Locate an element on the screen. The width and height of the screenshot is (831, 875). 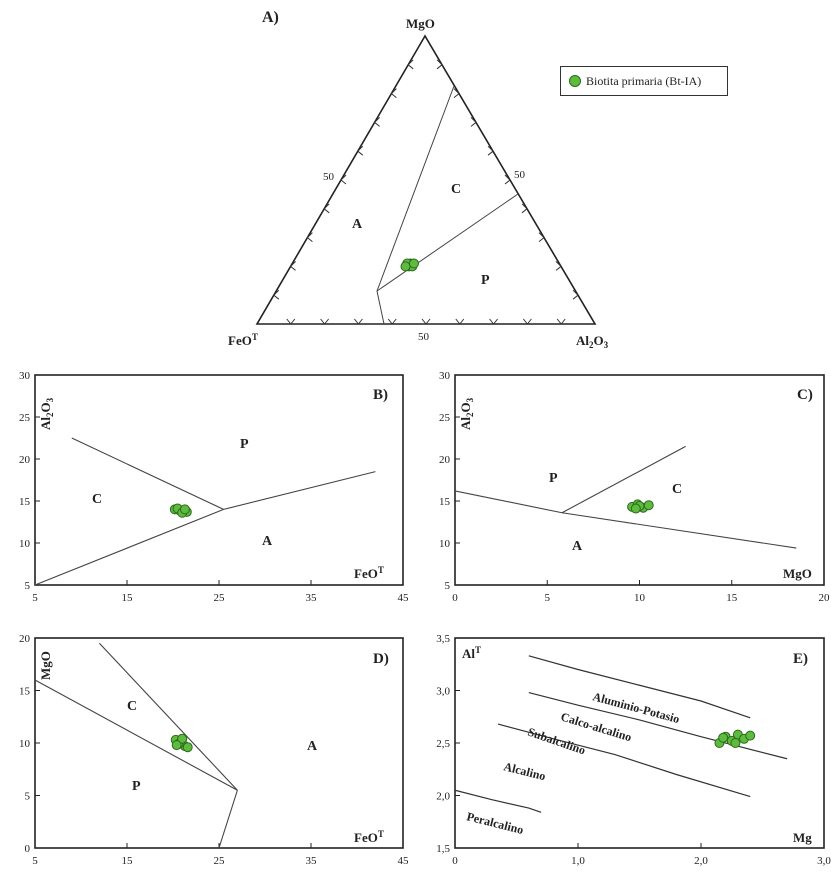
panel-a-points is located at coordinates (409, 265).